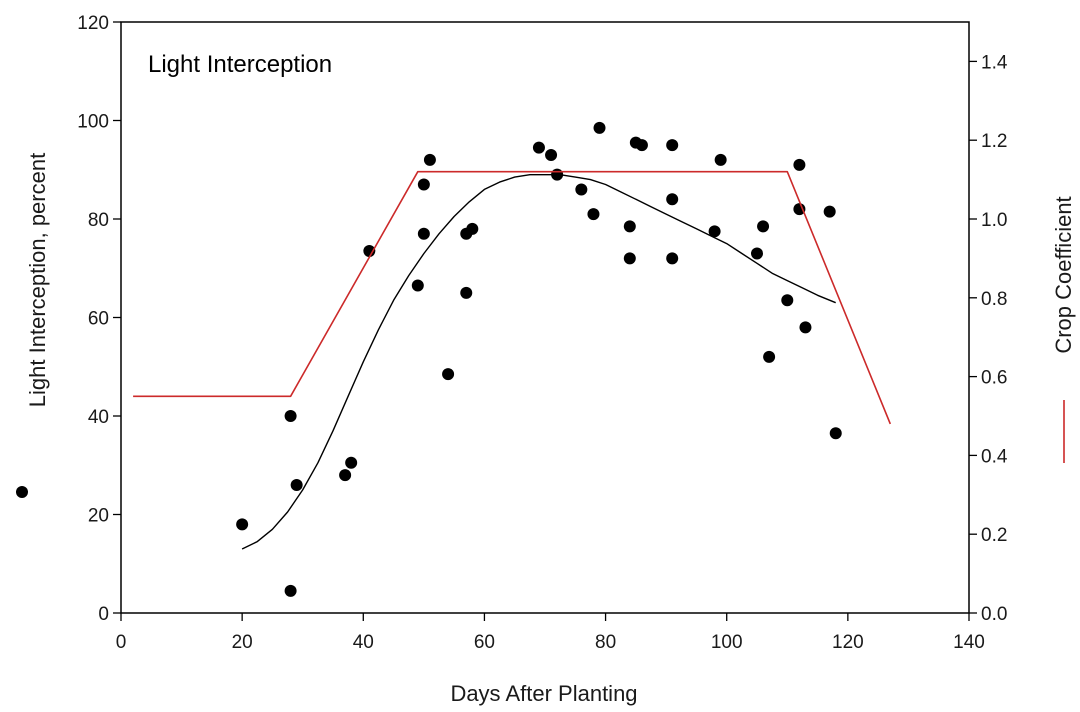 The height and width of the screenshot is (712, 1080). What do you see at coordinates (1063, 274) in the screenshot?
I see `y2-axis-title: Crop Coefficient` at bounding box center [1063, 274].